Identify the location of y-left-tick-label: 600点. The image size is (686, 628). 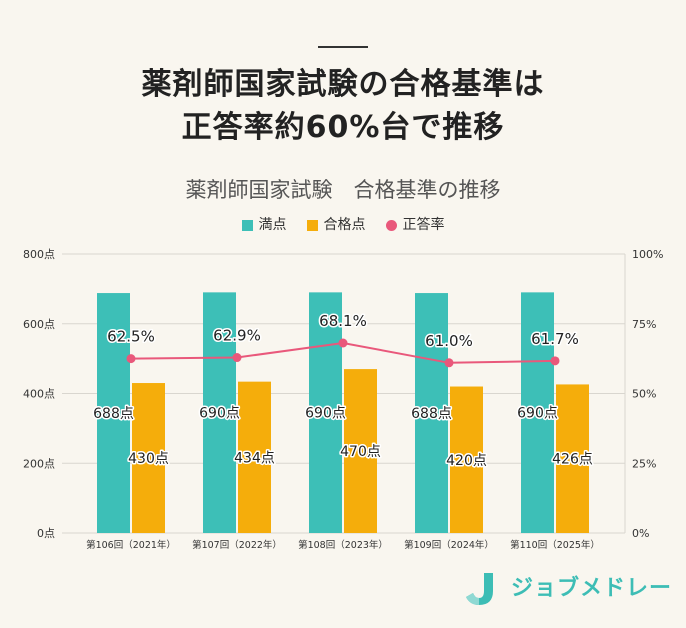
(39, 324).